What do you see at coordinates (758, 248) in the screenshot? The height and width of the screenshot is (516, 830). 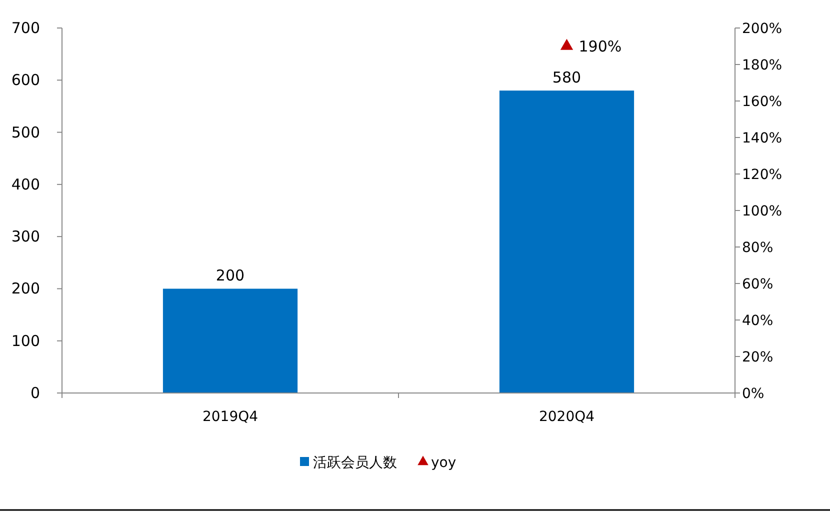 I see `y2-tick-label: 80%` at bounding box center [758, 248].